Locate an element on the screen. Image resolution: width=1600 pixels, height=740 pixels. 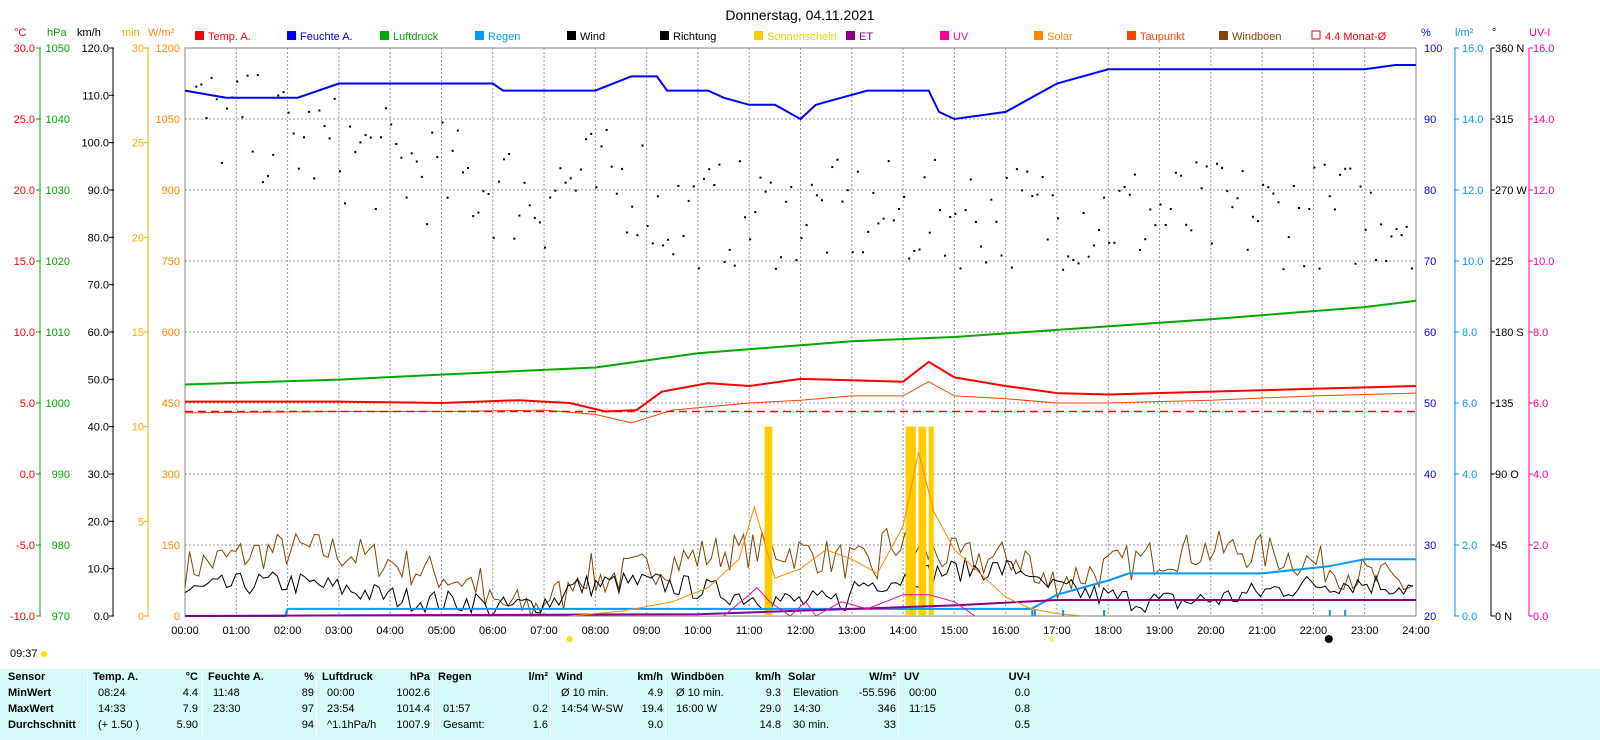
axis-tick-label: 270 W is located at coordinates (1511, 191).